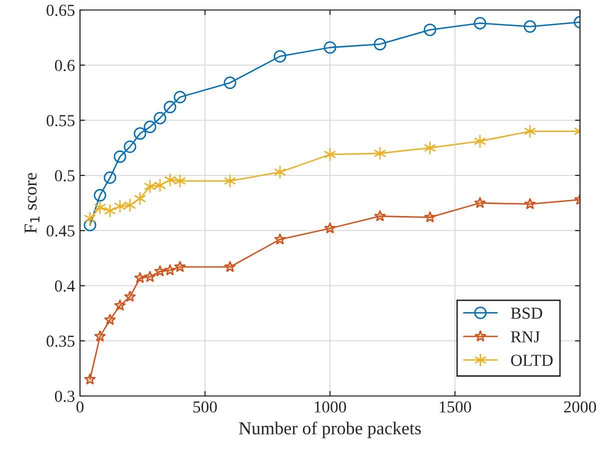  I want to click on legend-label: BSD, so click(526, 313).